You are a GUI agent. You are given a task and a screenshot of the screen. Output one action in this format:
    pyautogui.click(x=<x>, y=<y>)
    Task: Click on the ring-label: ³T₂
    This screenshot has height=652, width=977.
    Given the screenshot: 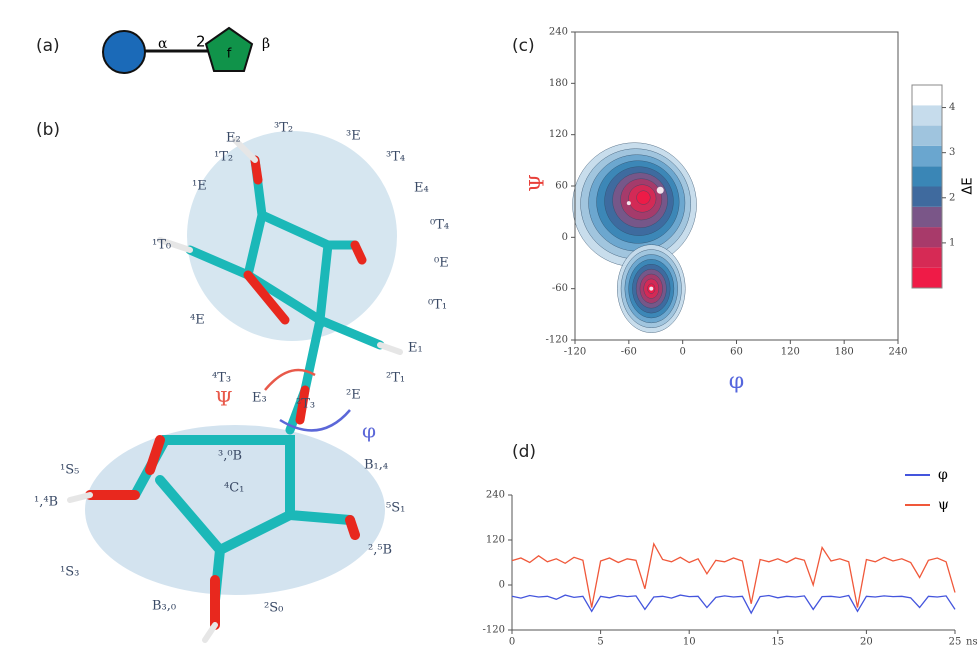 What is the action you would take?
    pyautogui.click(x=283, y=128)
    